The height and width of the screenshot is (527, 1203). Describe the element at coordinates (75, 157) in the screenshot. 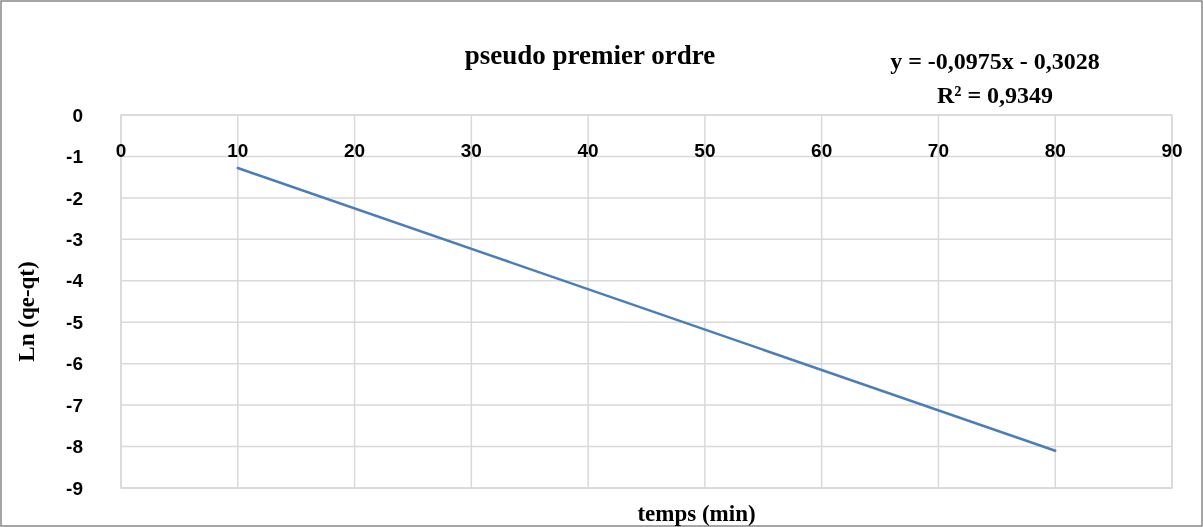

I see `y-tick-label: -1` at that location.